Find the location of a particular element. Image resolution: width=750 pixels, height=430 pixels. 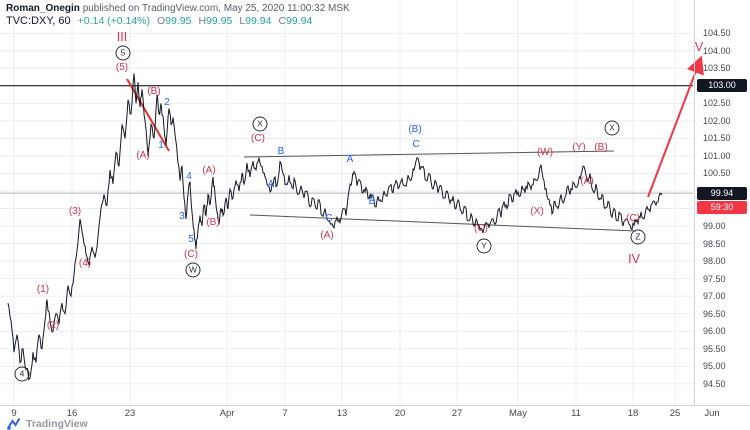

high-value: H99.95 is located at coordinates (215, 21).